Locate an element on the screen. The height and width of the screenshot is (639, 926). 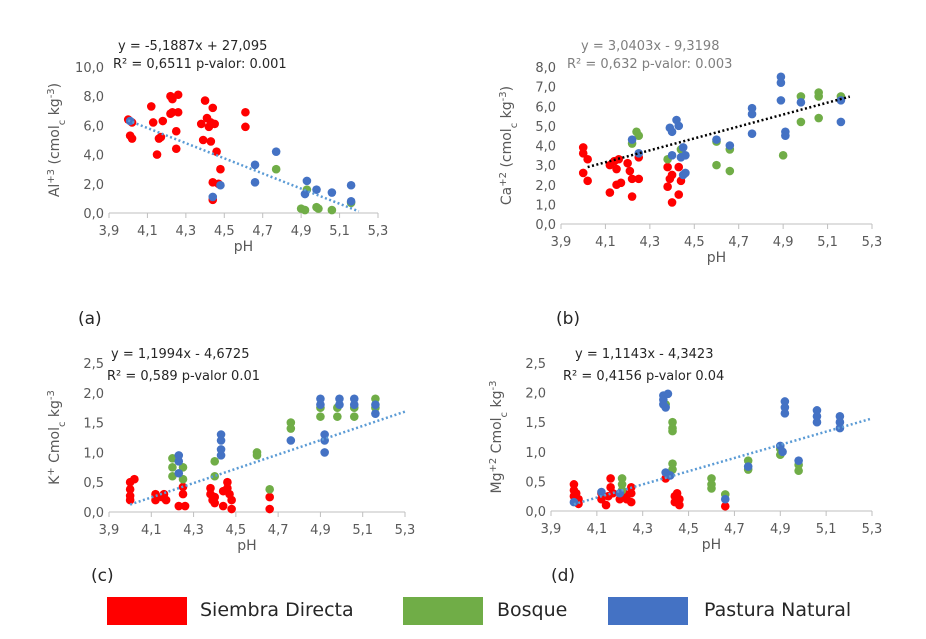
legend-label-pastura-natural: Pastura Natural is located at coordinates (778, 610).